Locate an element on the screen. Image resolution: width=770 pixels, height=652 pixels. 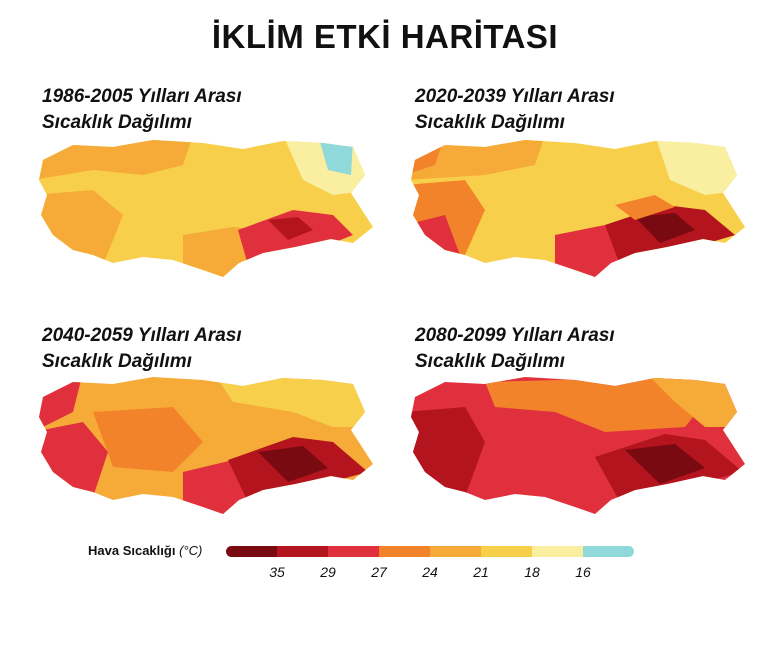
legend-label-text: Hava Sıcaklığı is located at coordinates (132, 550).